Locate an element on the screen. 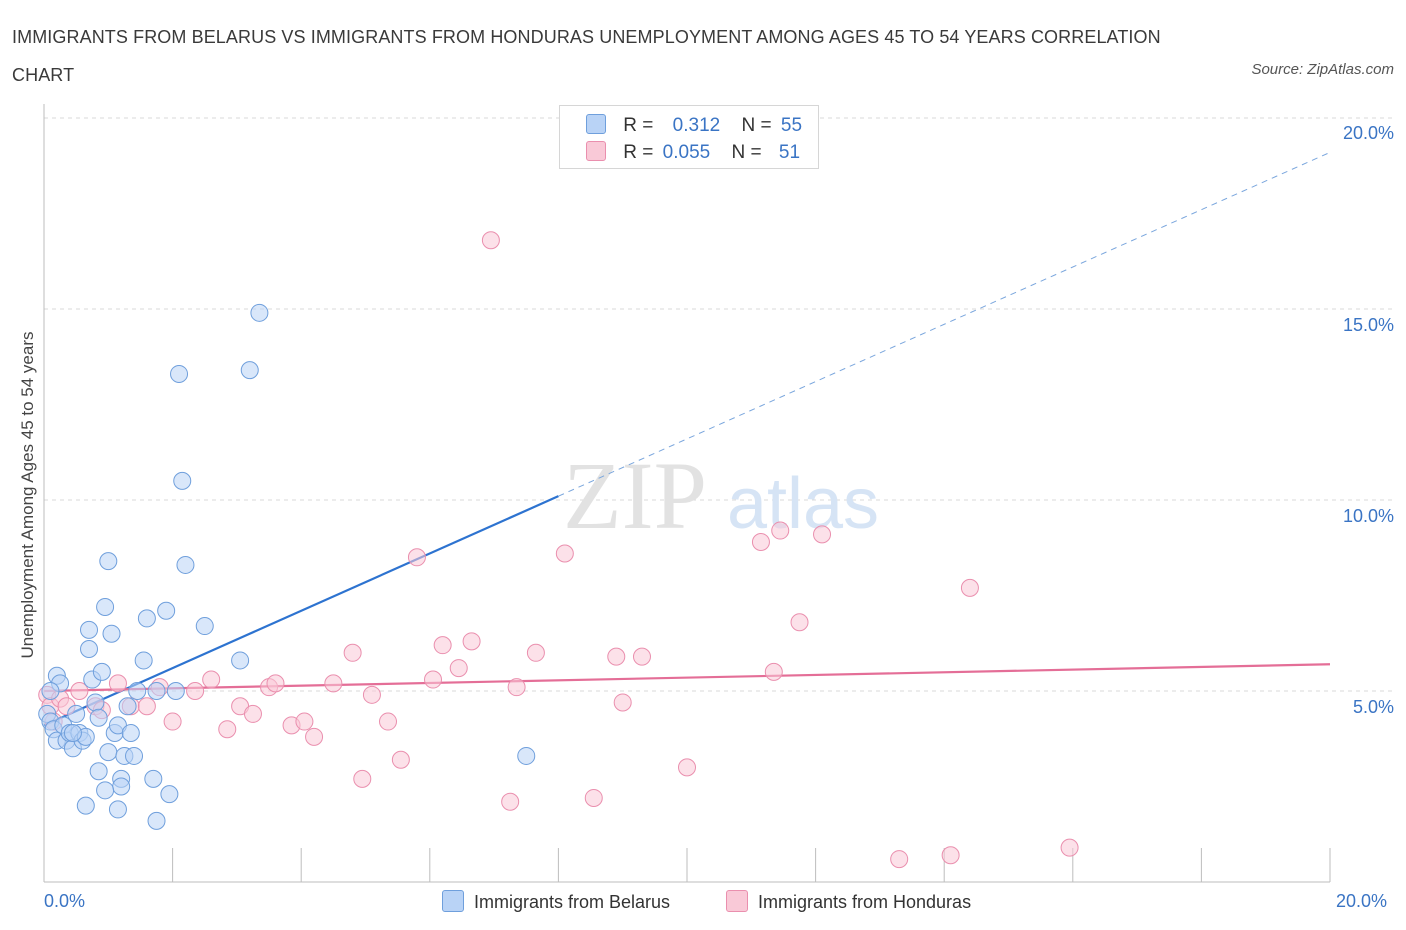  y-tick-5: 5.0% is located at coordinates (1373, 707).